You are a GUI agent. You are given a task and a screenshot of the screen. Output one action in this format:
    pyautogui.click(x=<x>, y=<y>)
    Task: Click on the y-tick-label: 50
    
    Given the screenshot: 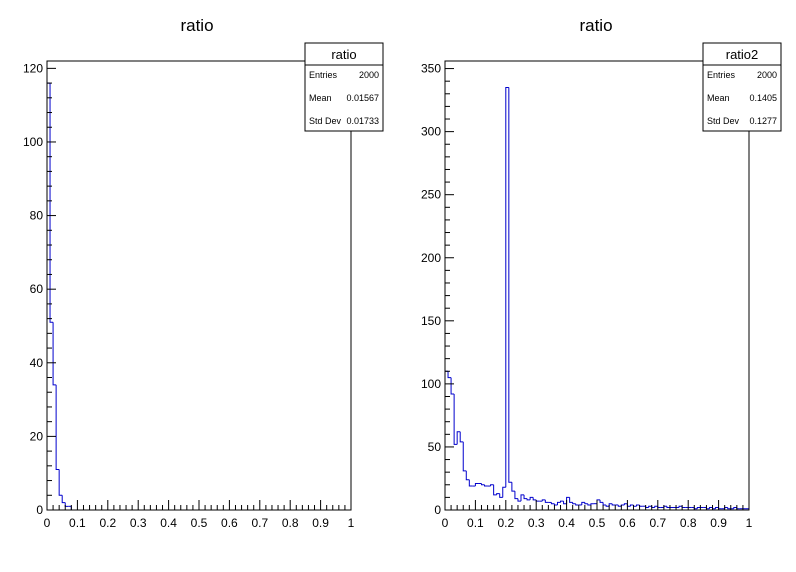 What is the action you would take?
    pyautogui.click(x=435, y=447)
    